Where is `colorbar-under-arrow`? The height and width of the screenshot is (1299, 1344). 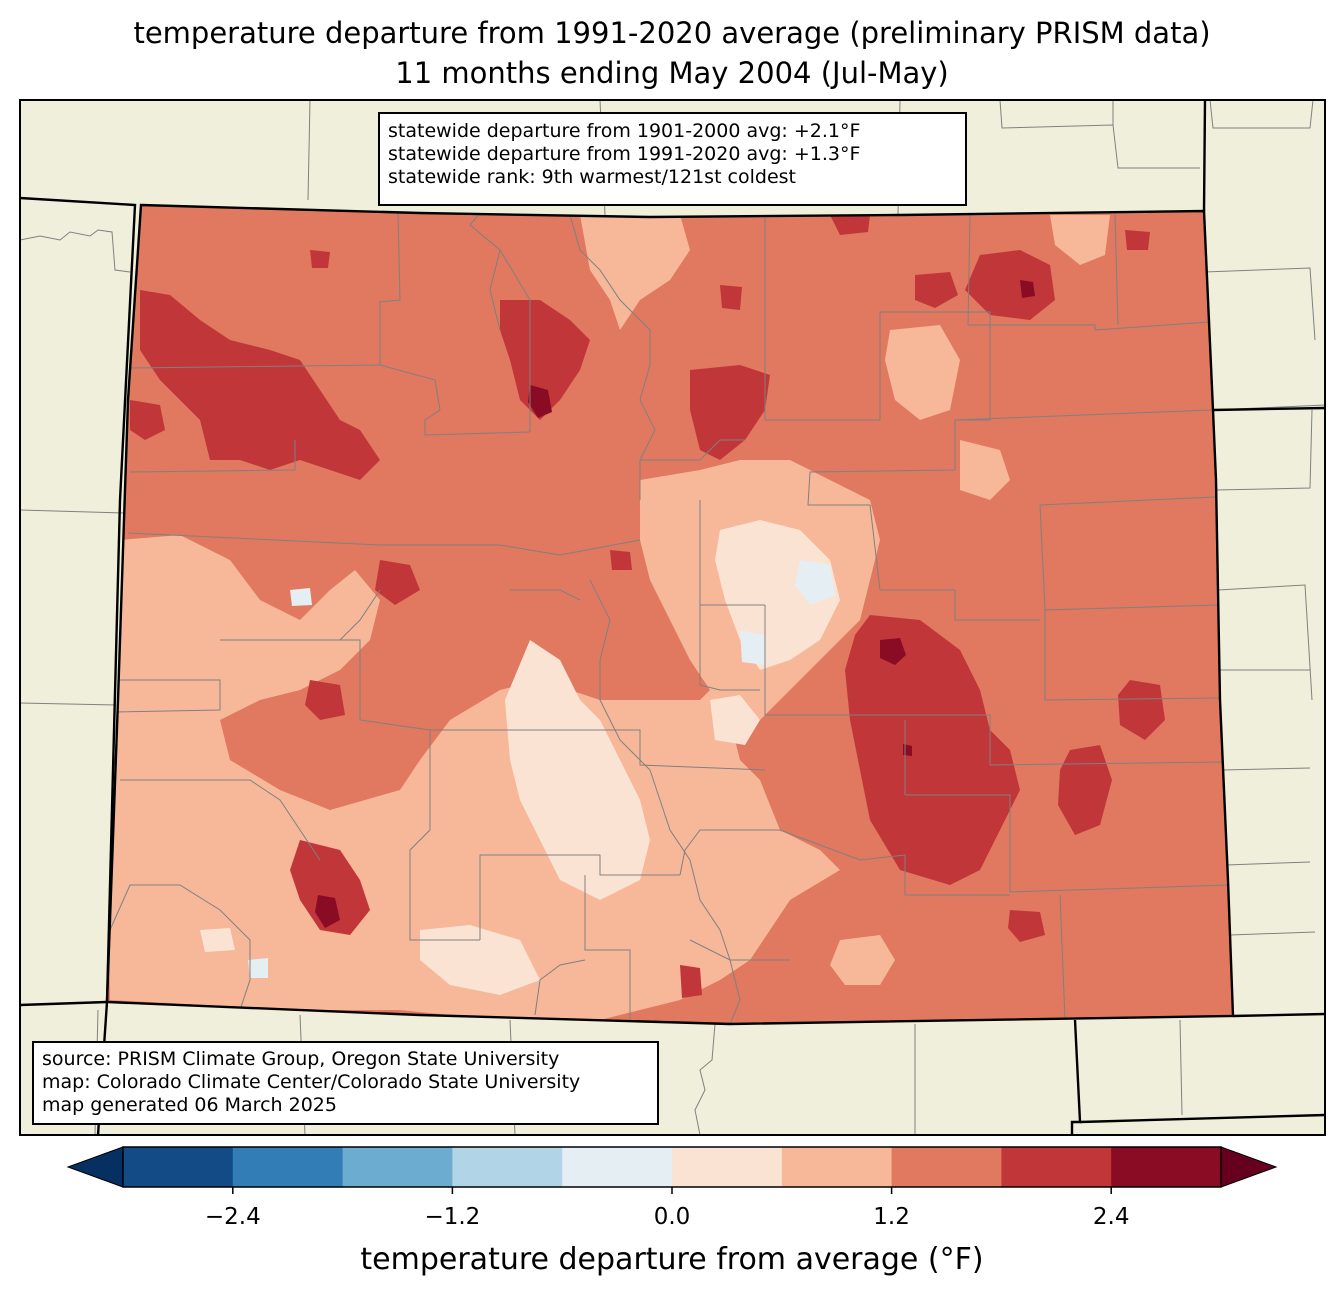 colorbar-under-arrow is located at coordinates (95, 1167).